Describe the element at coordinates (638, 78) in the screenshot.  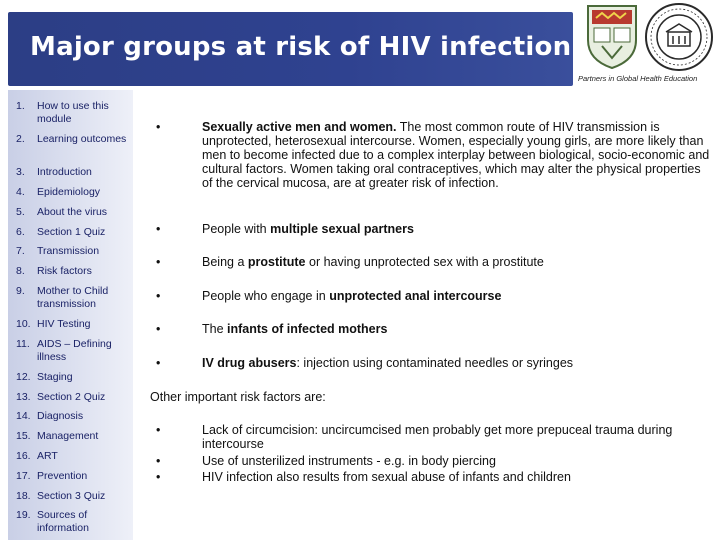
I see `partners-tagline: Partners in Global Health Education` at that location.